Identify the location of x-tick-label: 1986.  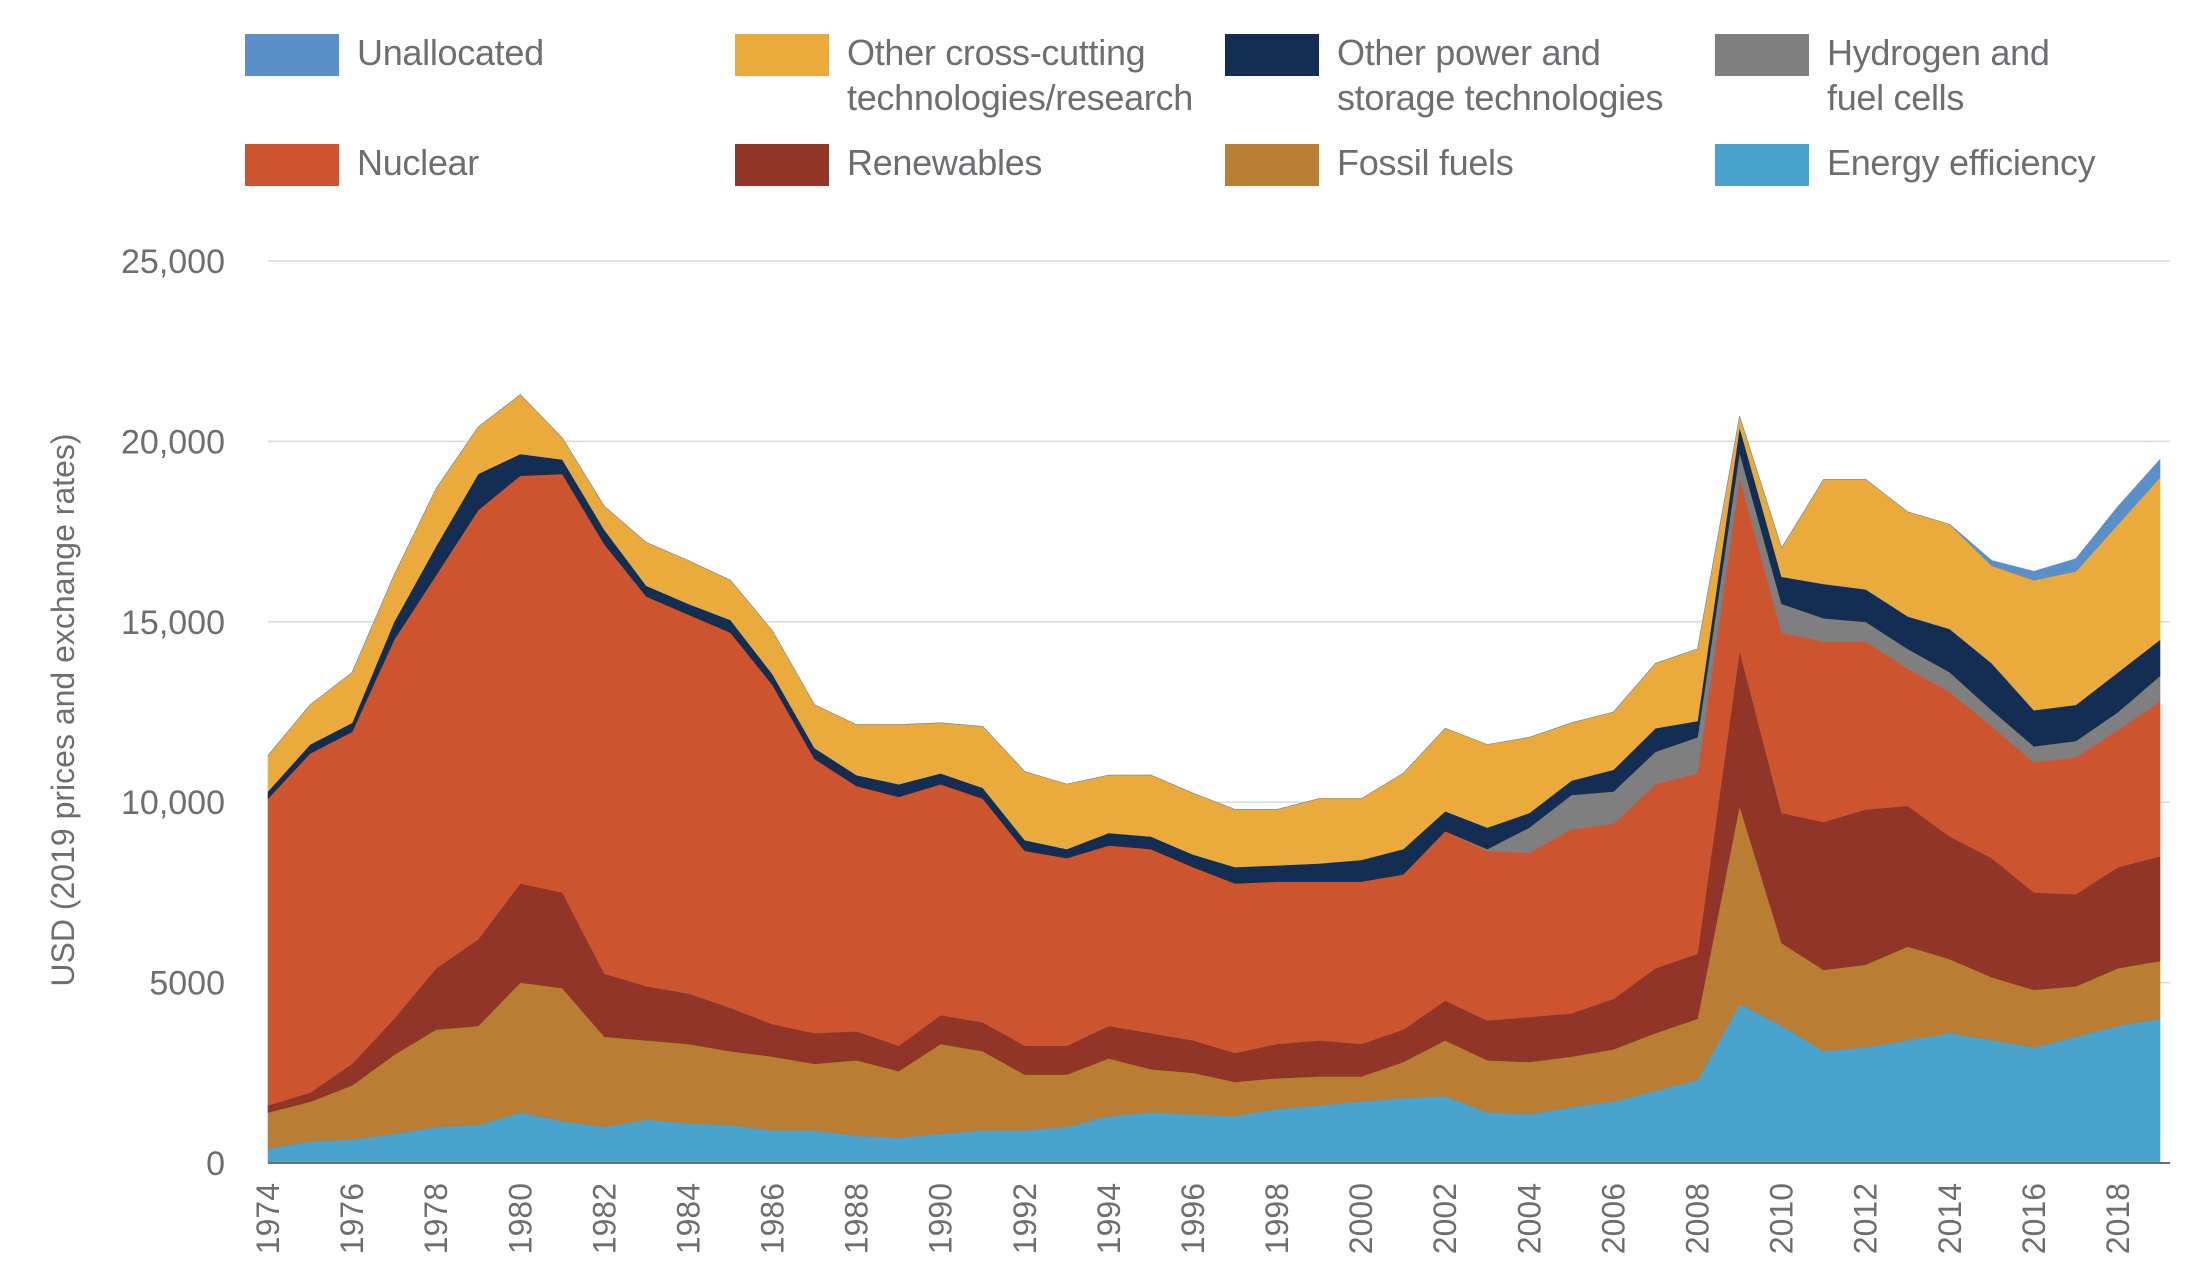
(773, 1218).